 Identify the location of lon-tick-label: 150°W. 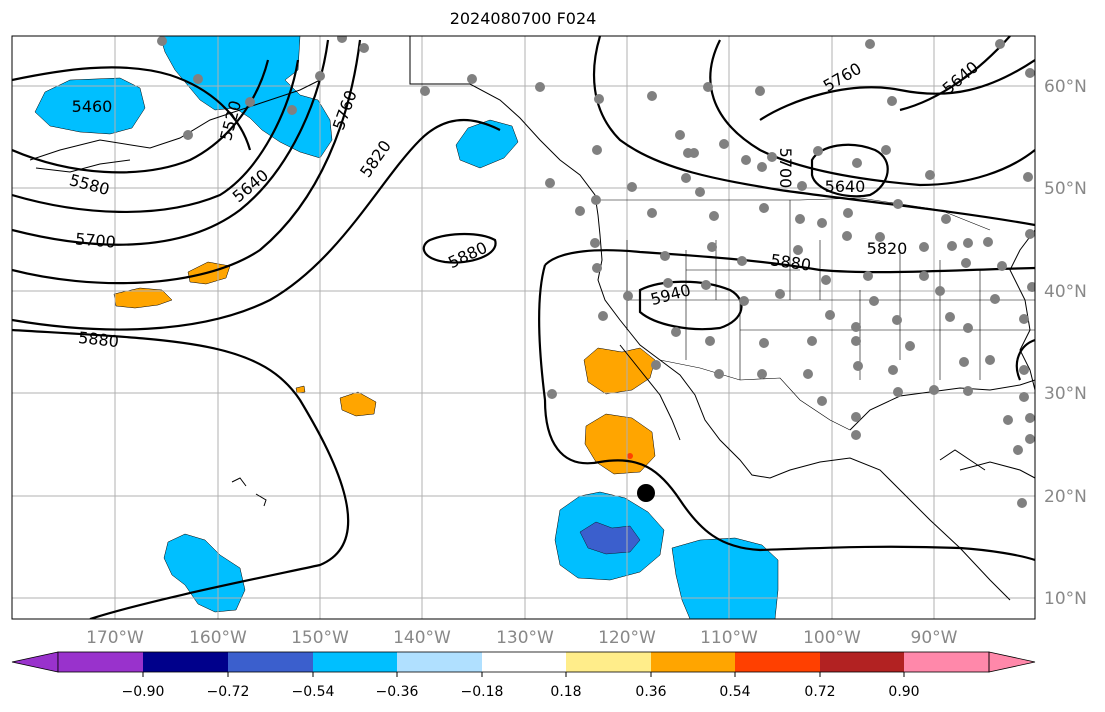
(320, 638).